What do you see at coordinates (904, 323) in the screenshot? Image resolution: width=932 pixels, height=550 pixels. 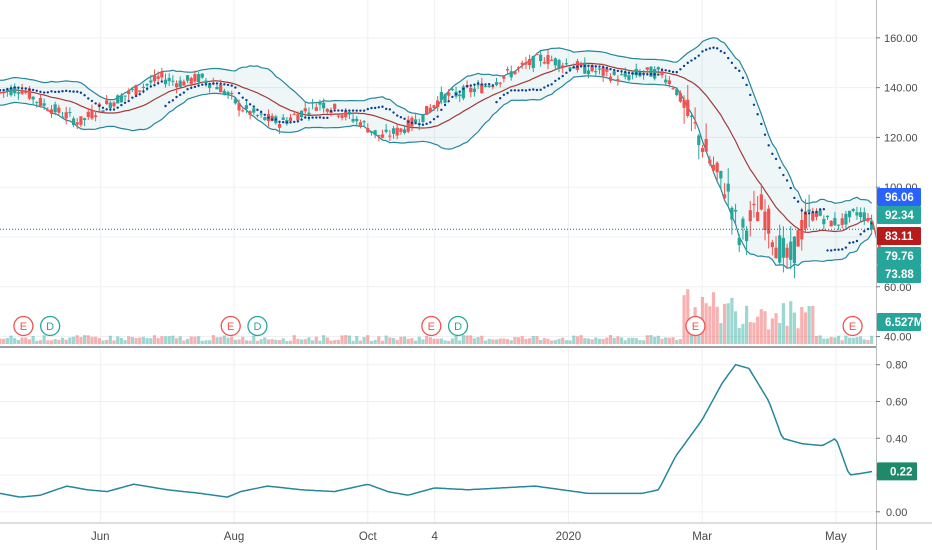 I see `price-label-text: 6.527M` at bounding box center [904, 323].